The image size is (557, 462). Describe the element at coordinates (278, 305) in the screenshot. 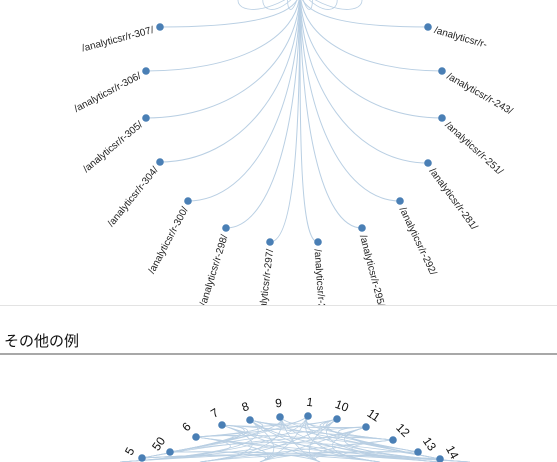

I see `section-divider` at that location.